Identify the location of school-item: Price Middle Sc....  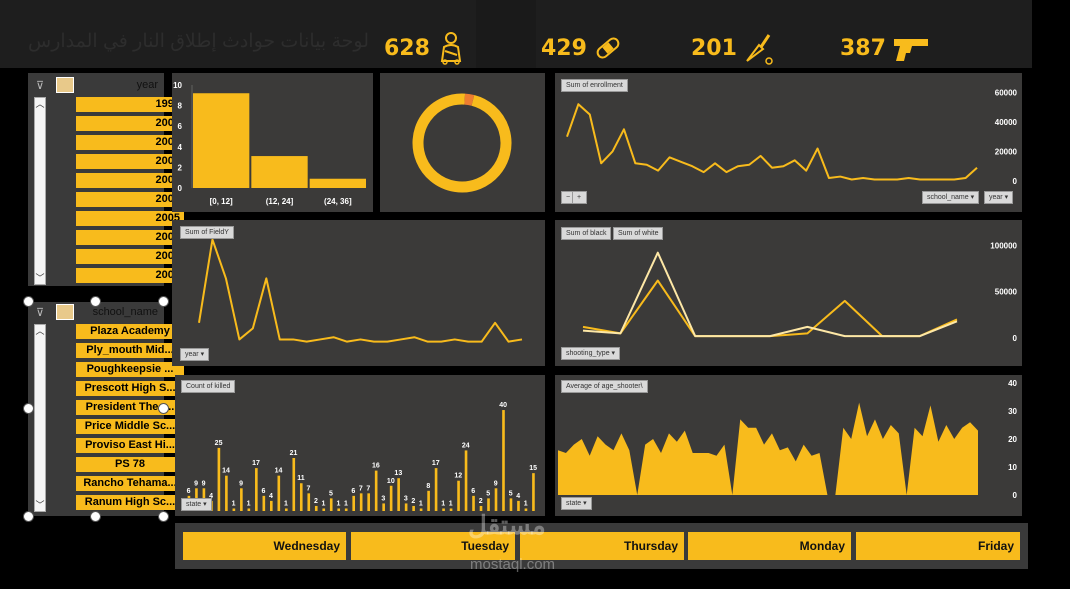
(130, 426).